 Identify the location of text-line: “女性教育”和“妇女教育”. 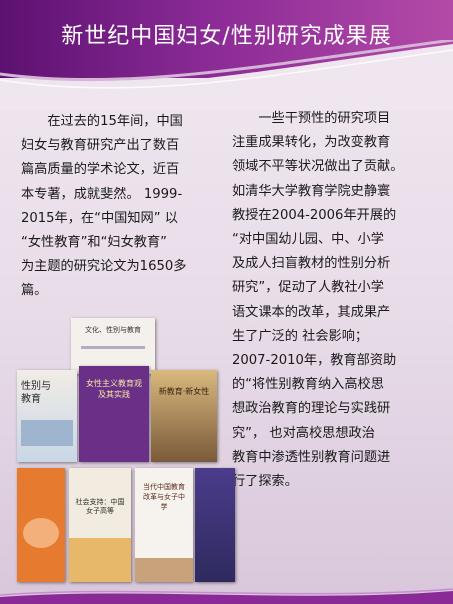
(94, 243).